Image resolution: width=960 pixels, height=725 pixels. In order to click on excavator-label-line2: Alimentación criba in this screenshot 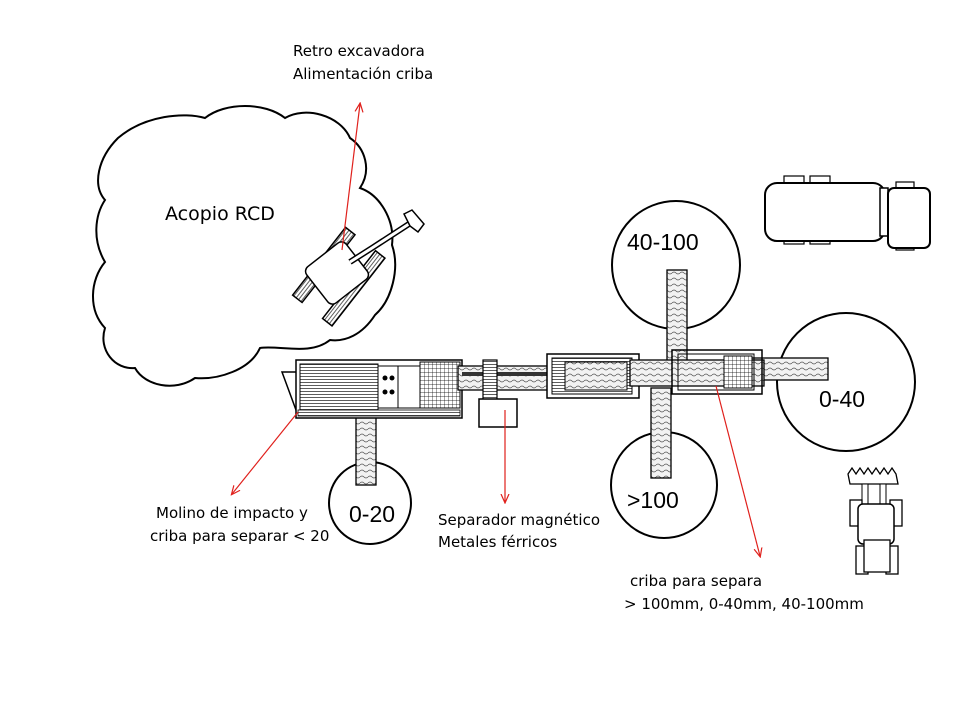, I will do `click(363, 74)`.